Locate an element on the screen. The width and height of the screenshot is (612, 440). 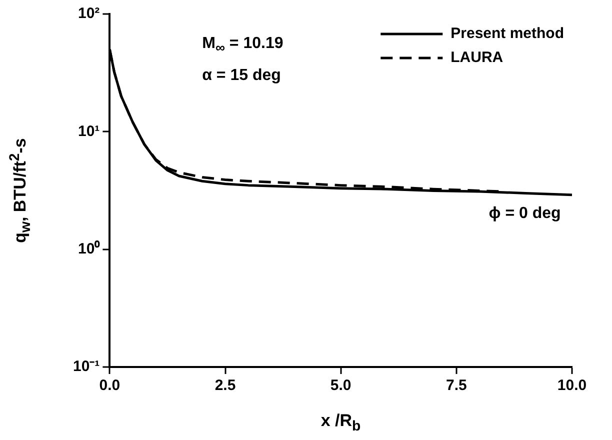
annotation: ϕ = 0 deg is located at coordinates (524, 213).